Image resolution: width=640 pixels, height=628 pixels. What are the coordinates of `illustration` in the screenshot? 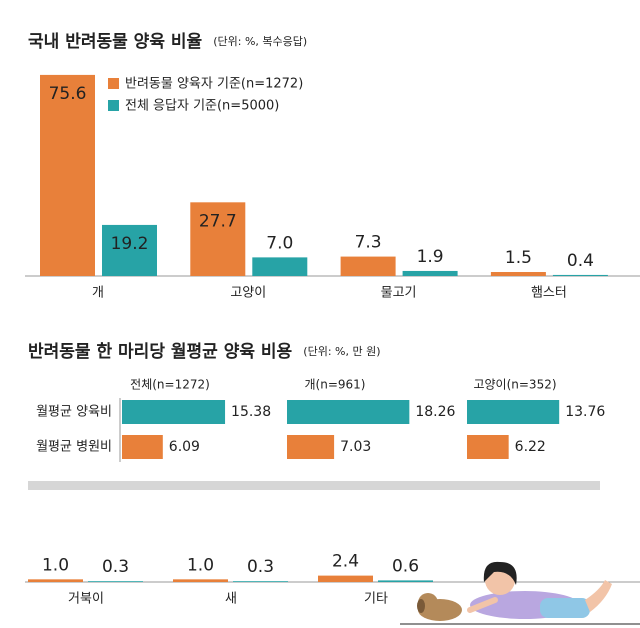 It's located at (520, 593).